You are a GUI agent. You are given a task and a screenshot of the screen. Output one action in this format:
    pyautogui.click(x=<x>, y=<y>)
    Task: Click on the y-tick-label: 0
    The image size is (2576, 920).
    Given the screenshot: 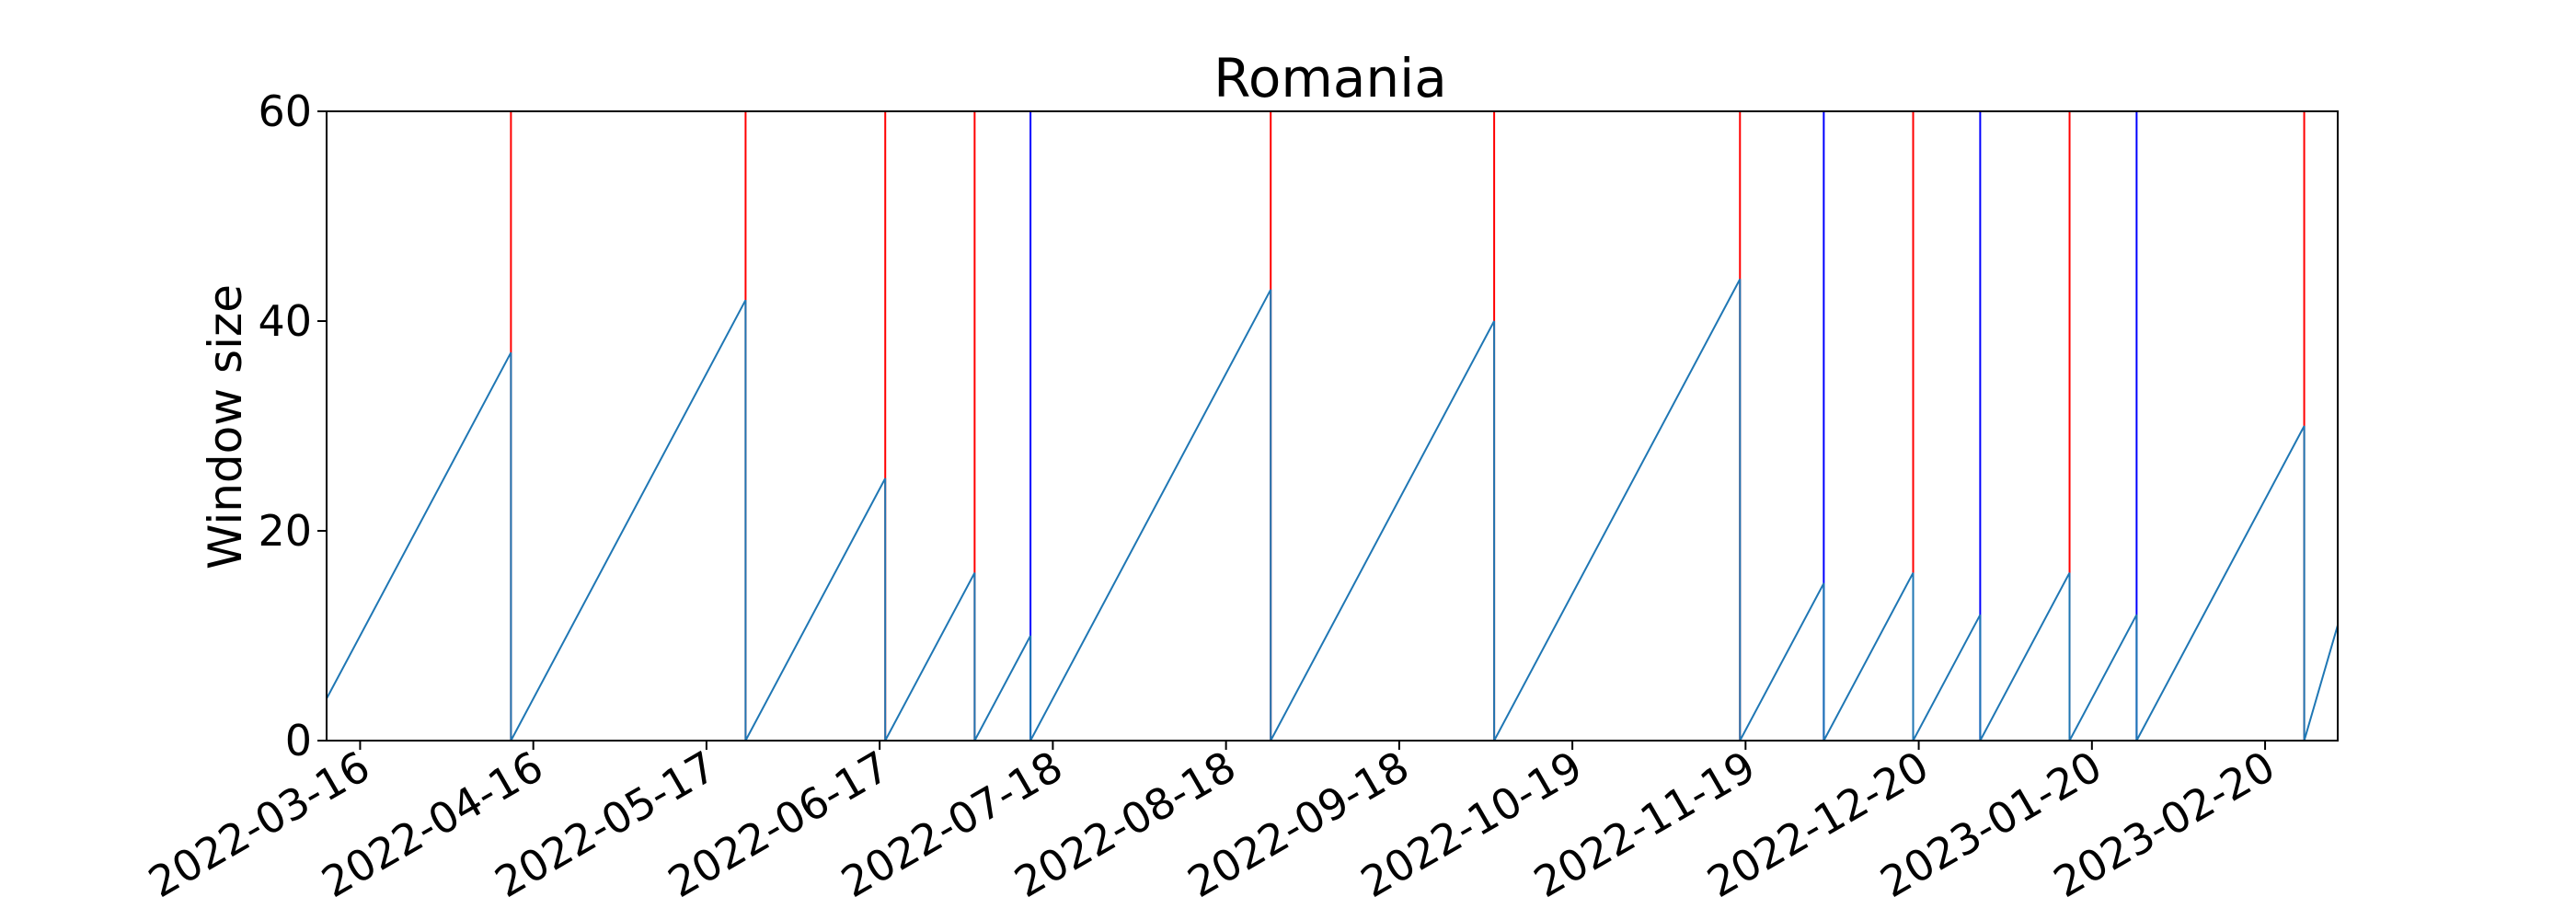 What is the action you would take?
    pyautogui.click(x=298, y=740)
    